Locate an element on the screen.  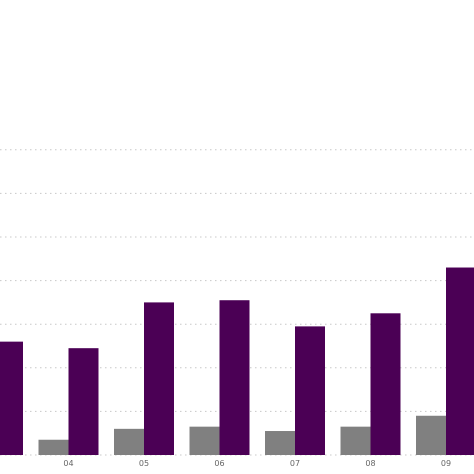
x-tick-label-09: 09 is located at coordinates (446, 463).